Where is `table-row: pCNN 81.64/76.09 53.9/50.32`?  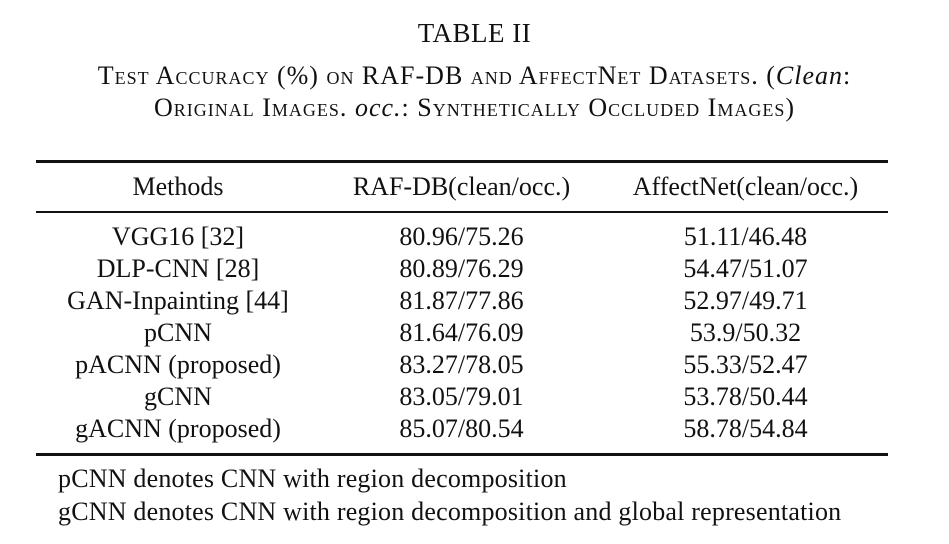
table-row: pCNN 81.64/76.09 53.9/50.32 is located at coordinates (462, 333).